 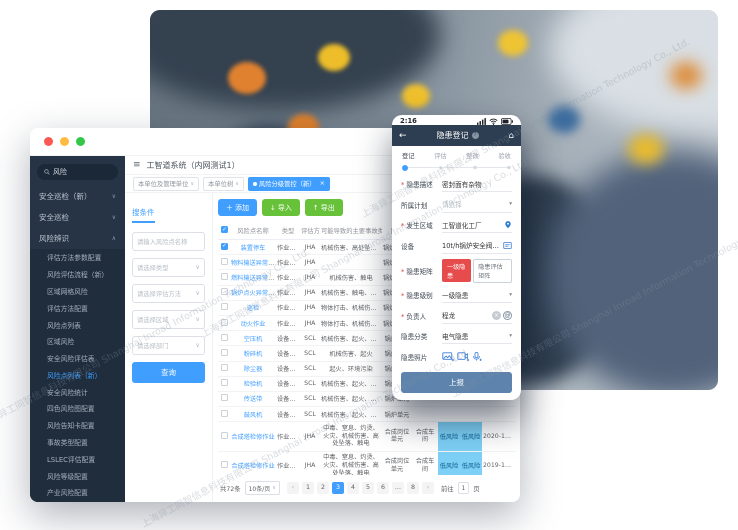 I want to click on risk-point-link: 除尘器, so click(x=253, y=370).